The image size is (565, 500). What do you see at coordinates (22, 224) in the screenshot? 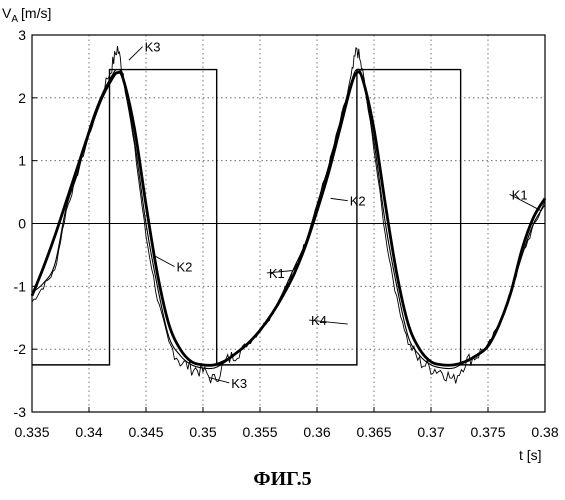
I see `y-tick-label: 0` at bounding box center [22, 224].